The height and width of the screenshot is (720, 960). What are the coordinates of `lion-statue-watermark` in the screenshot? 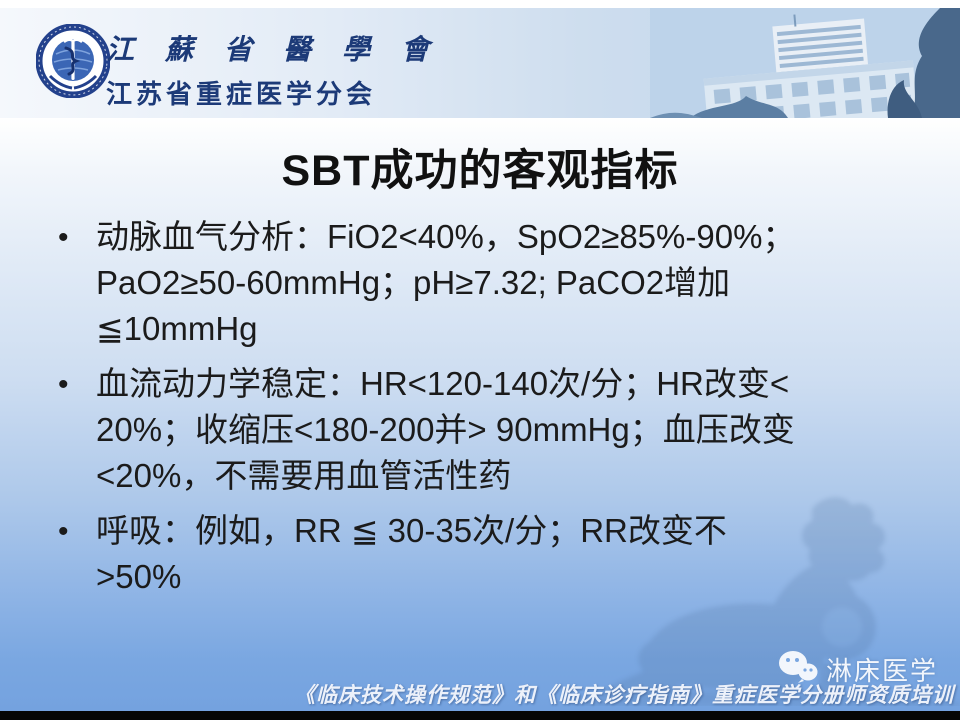 It's located at (760, 601).